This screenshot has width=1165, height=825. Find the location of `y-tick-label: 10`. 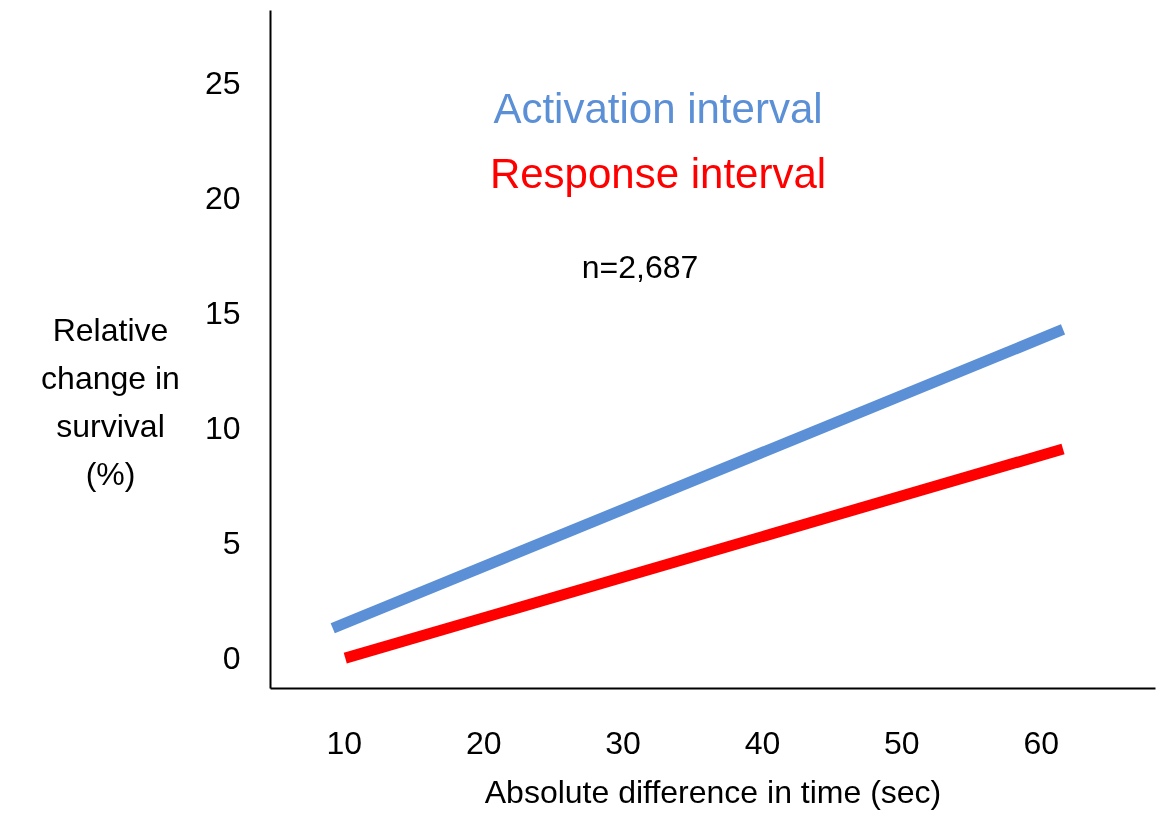

y-tick-label: 10 is located at coordinates (222, 427).